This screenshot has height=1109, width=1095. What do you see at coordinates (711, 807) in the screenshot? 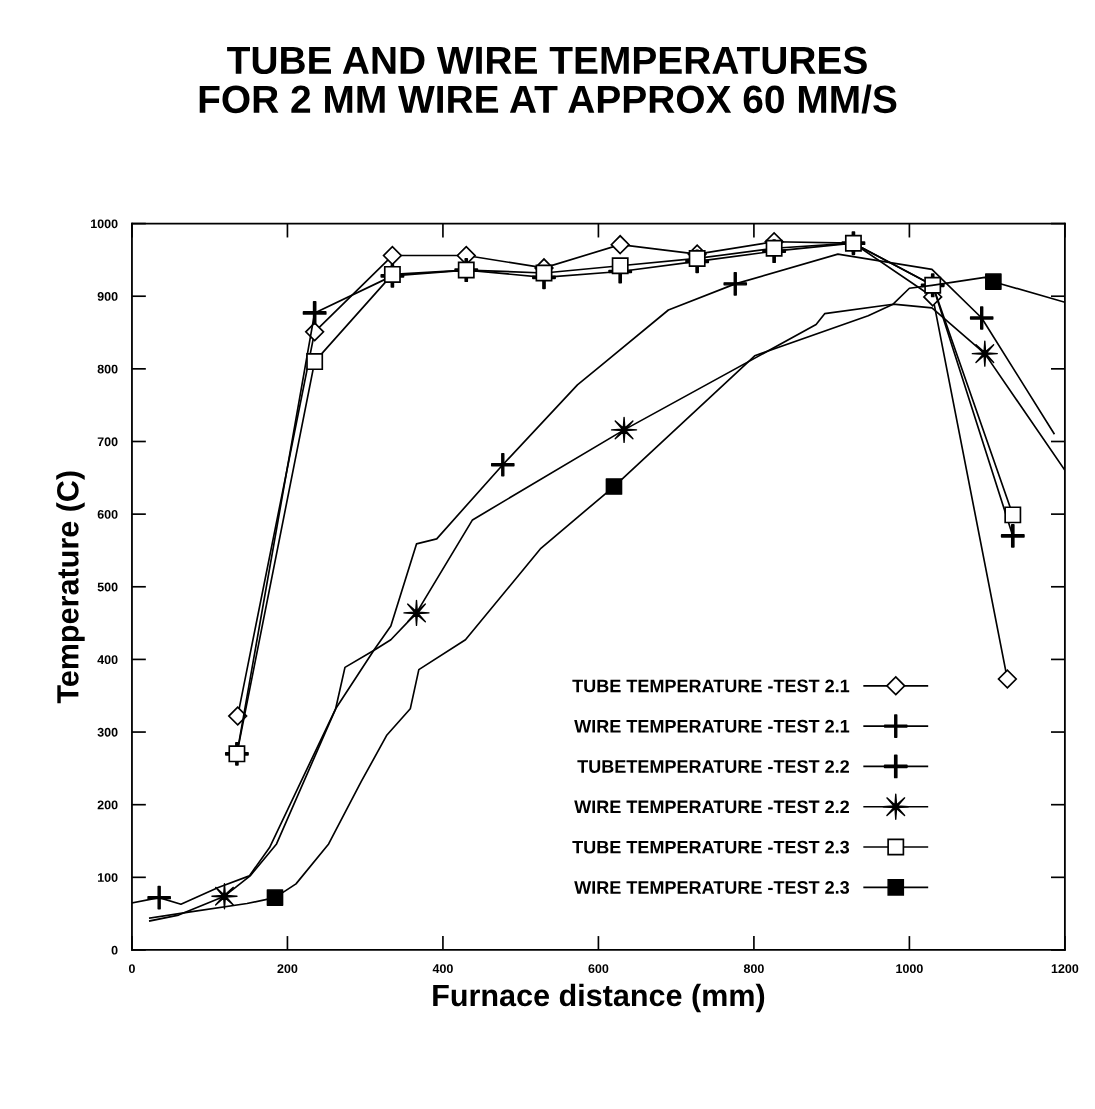
I see `legend-label: WIRE TEMPERATURE -TEST 2.2` at bounding box center [711, 807].